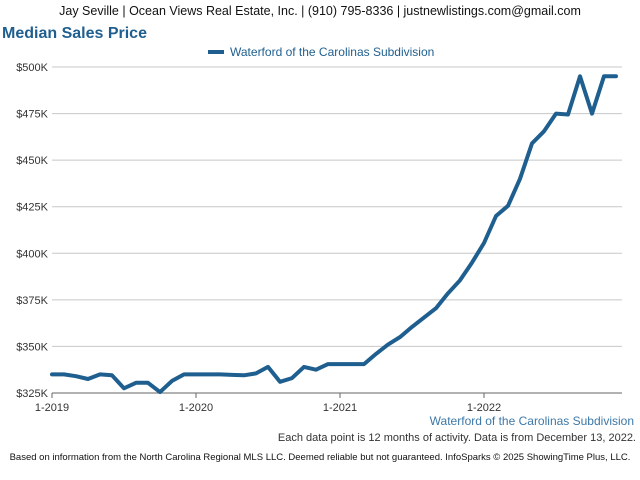 The image size is (640, 480). I want to click on y-tick-label: $400K, so click(32, 254).